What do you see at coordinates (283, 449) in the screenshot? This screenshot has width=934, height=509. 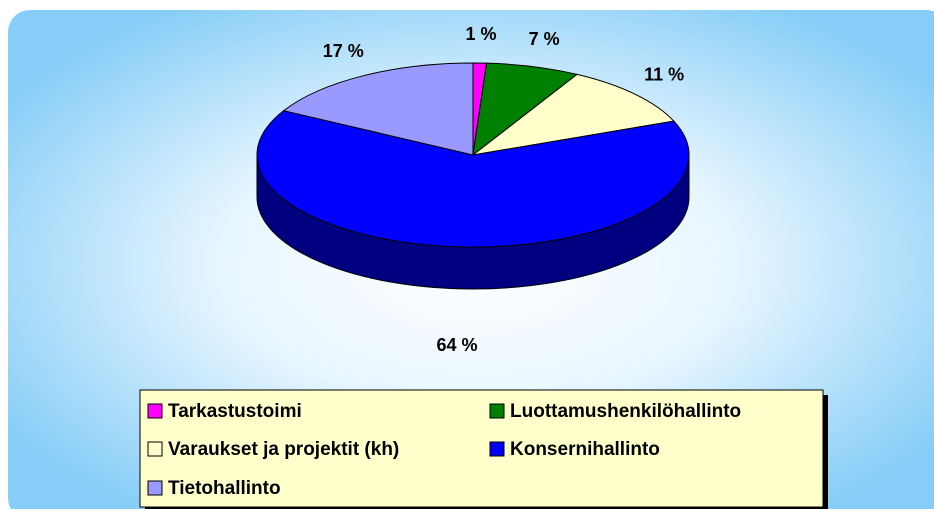 I see `legend-label: Varaukset ja projektit (kh)` at bounding box center [283, 449].